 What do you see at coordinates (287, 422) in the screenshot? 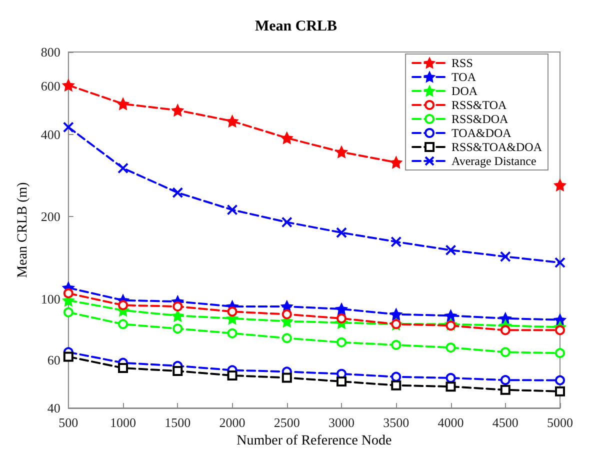
I see `x-tick-label: 2500` at bounding box center [287, 422].